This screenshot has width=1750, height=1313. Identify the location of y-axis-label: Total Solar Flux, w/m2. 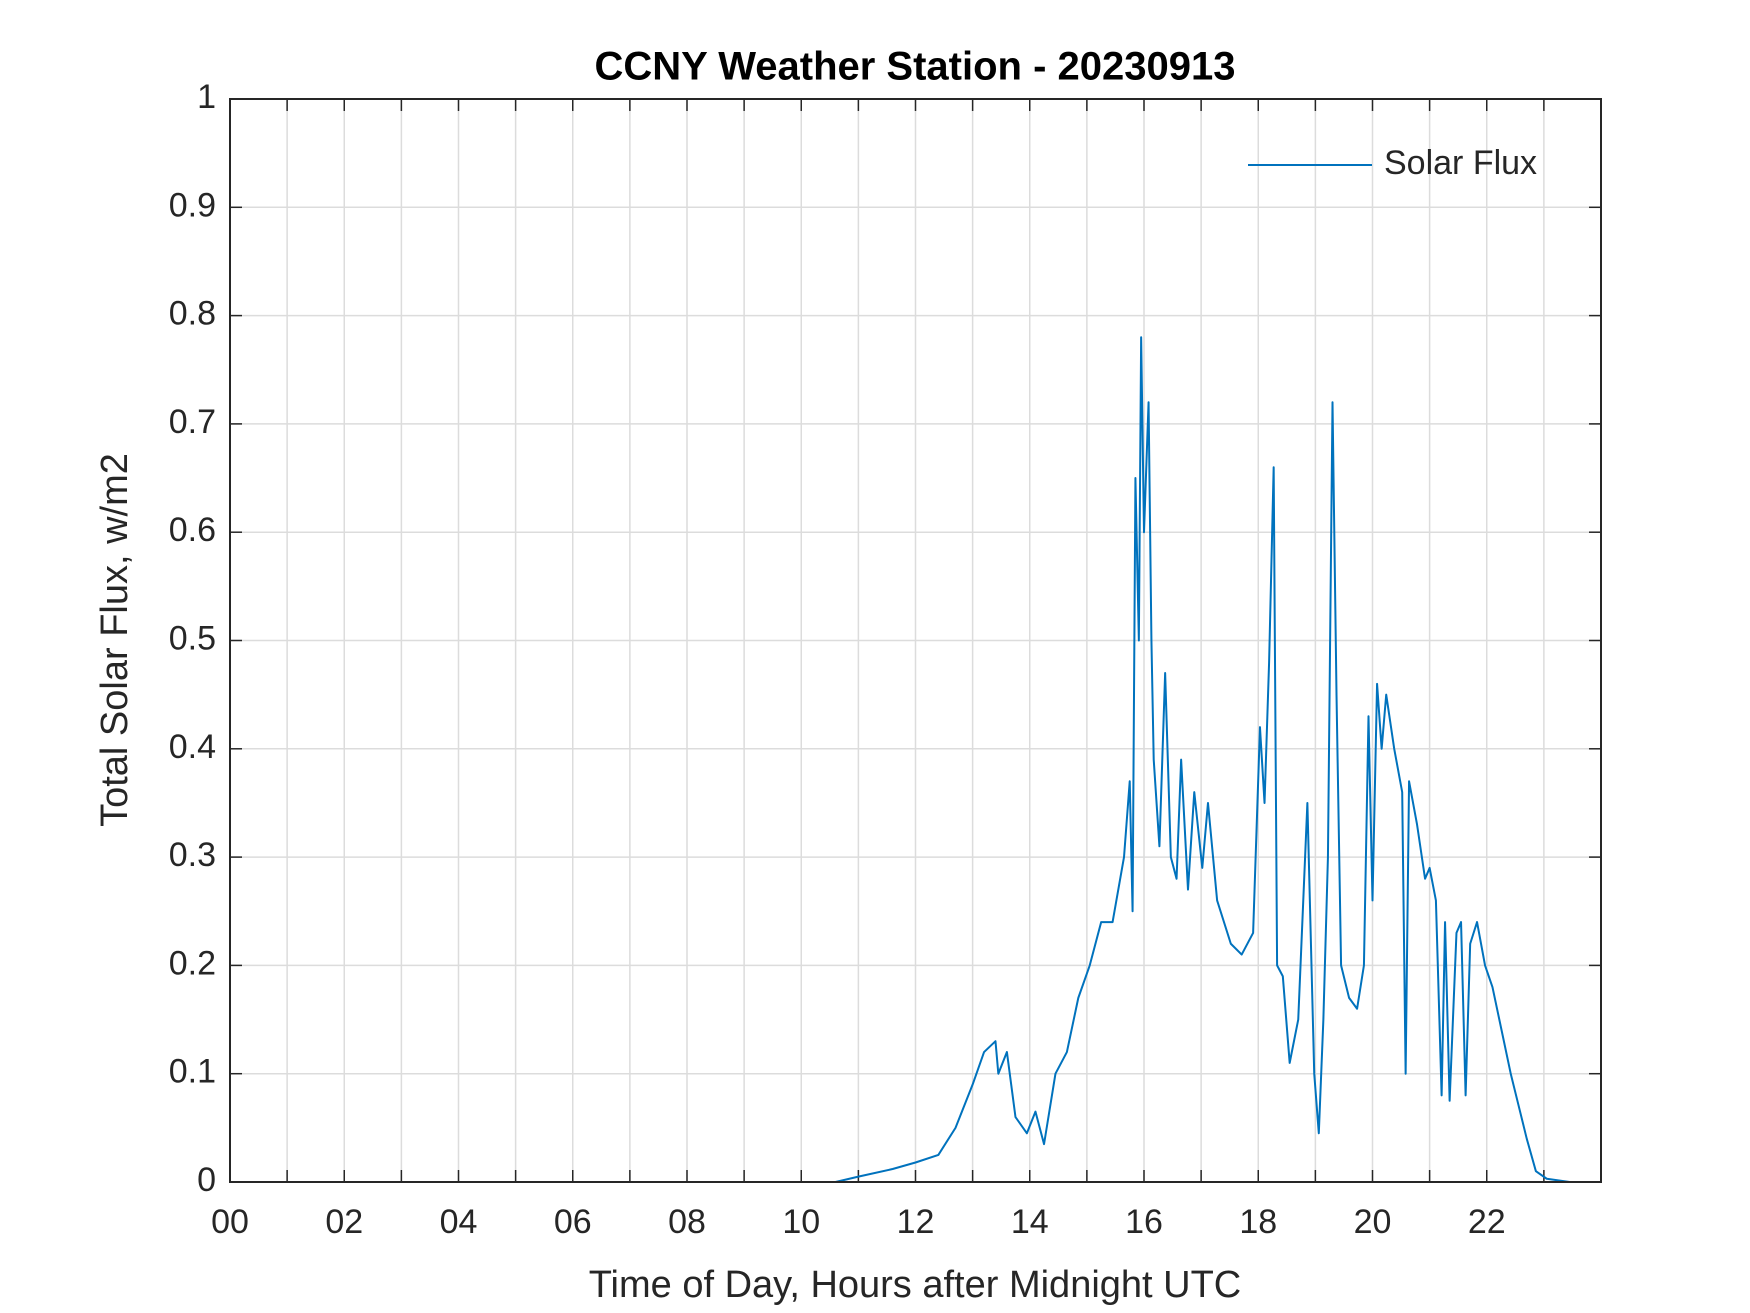
(115, 640).